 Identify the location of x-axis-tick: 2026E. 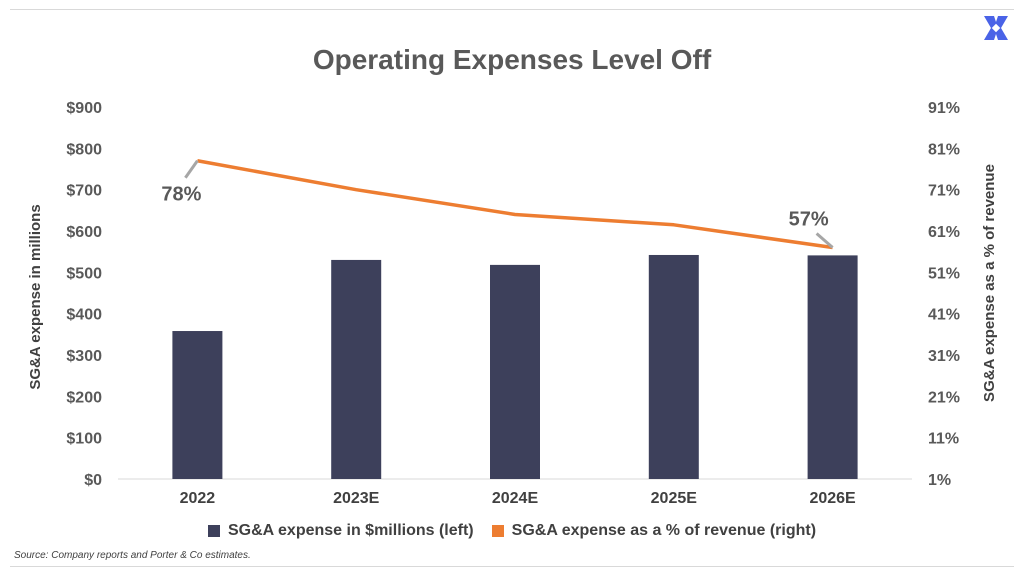
(832, 498).